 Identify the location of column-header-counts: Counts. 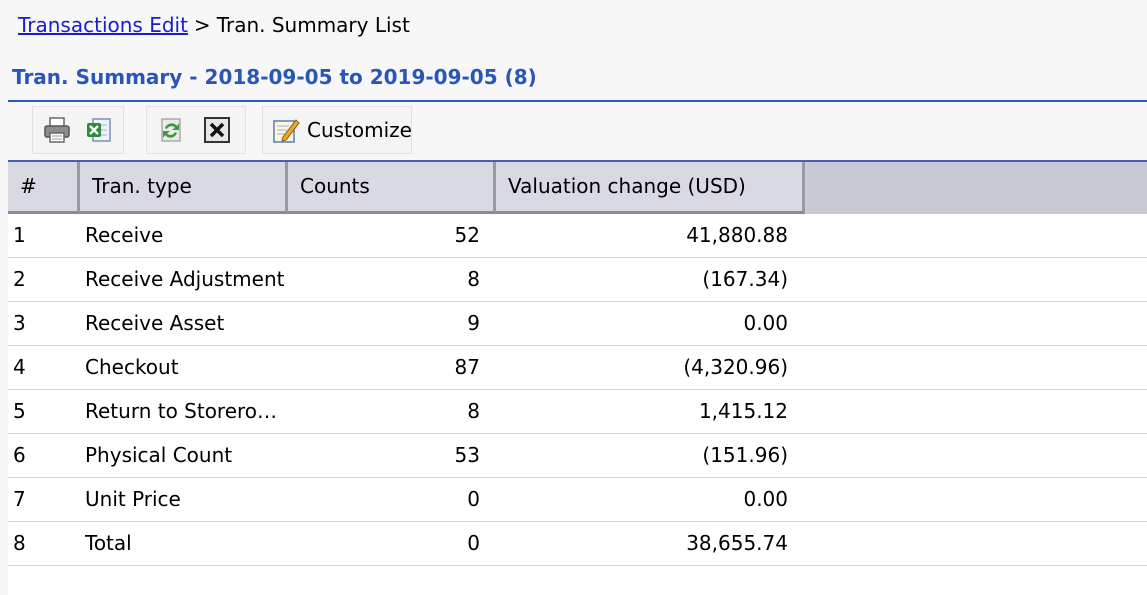
(392, 188).